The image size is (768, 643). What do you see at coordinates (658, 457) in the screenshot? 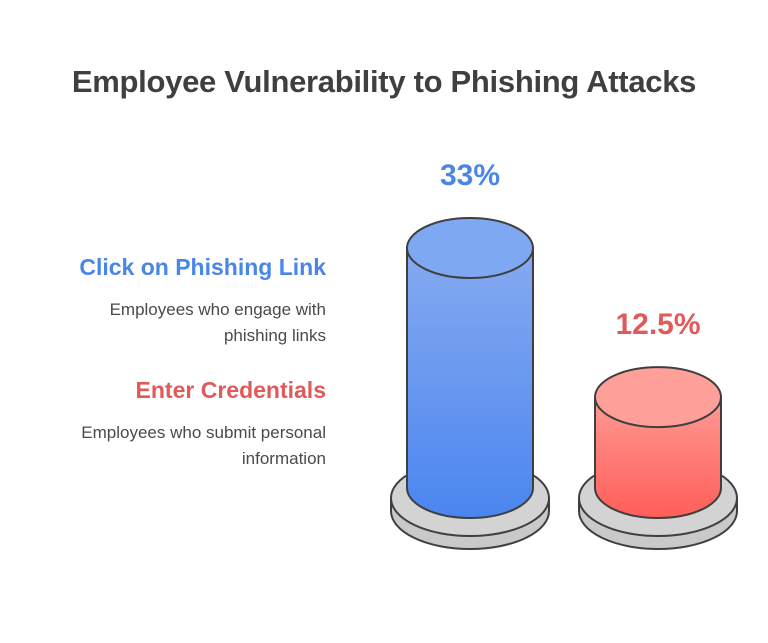
I see `cylinder-body-enter-credentials` at bounding box center [658, 457].